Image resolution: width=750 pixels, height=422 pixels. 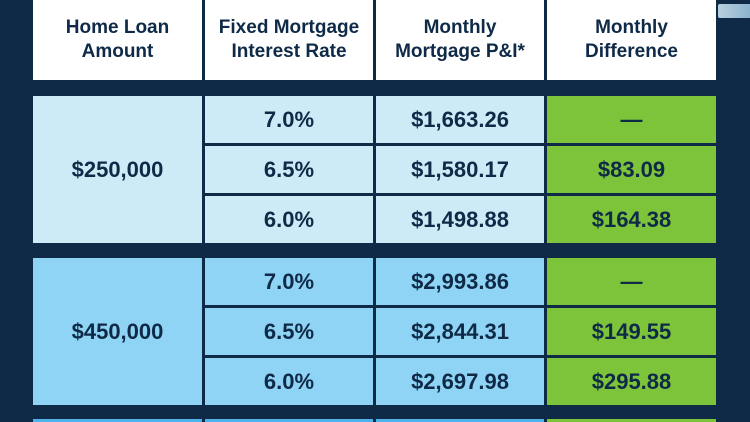 I want to click on payment-cell: $2,993.86, so click(x=460, y=281).